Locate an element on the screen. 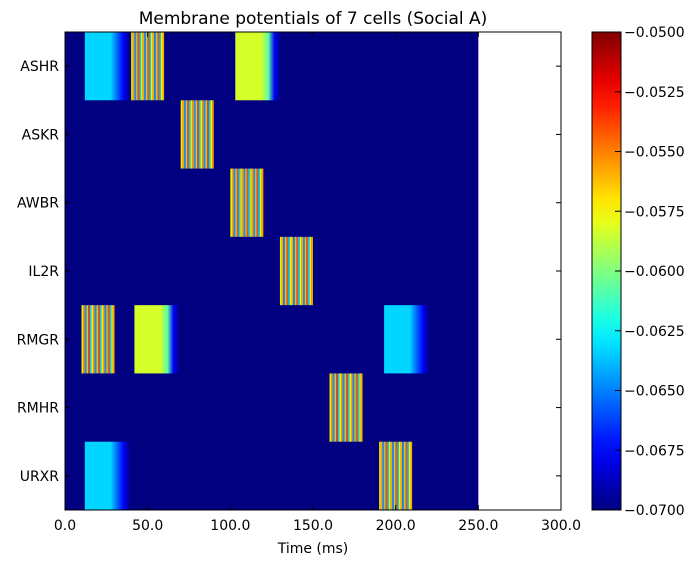  x-tick-label: 300.0 is located at coordinates (561, 526).